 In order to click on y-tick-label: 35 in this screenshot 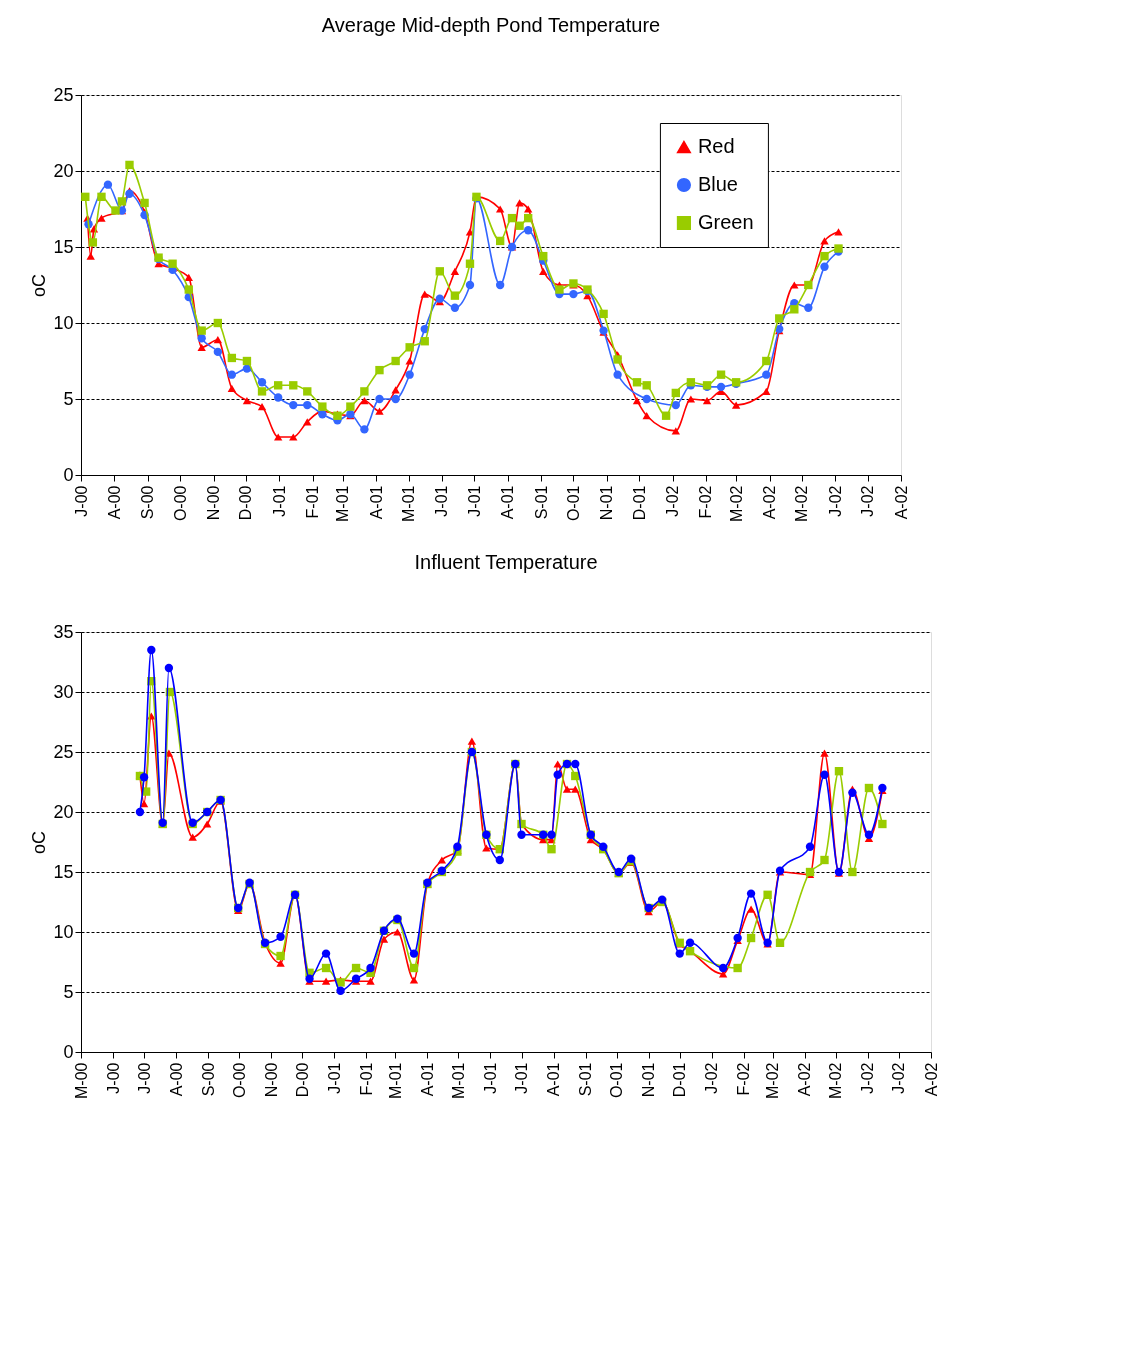, I will do `click(63, 631)`.